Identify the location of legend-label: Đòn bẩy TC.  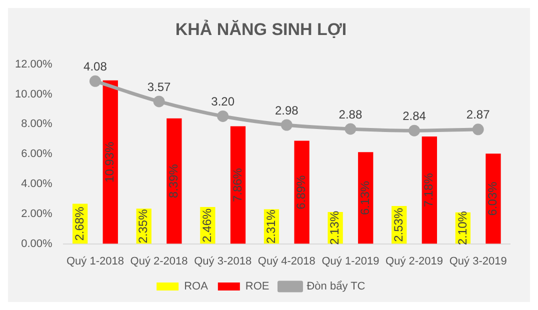
(336, 286).